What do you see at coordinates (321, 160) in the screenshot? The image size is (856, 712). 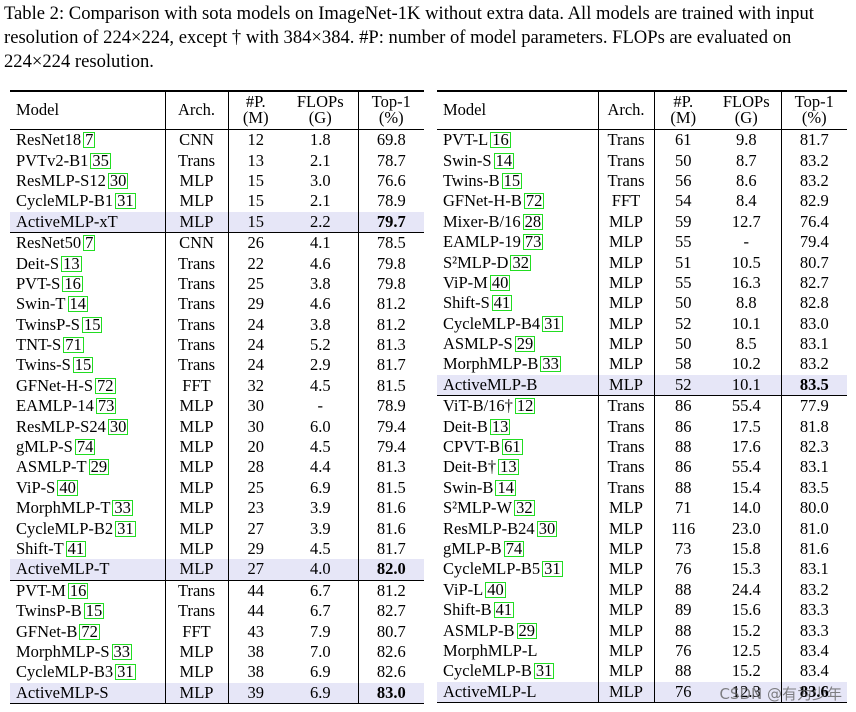 I see `cell: 2.1` at bounding box center [321, 160].